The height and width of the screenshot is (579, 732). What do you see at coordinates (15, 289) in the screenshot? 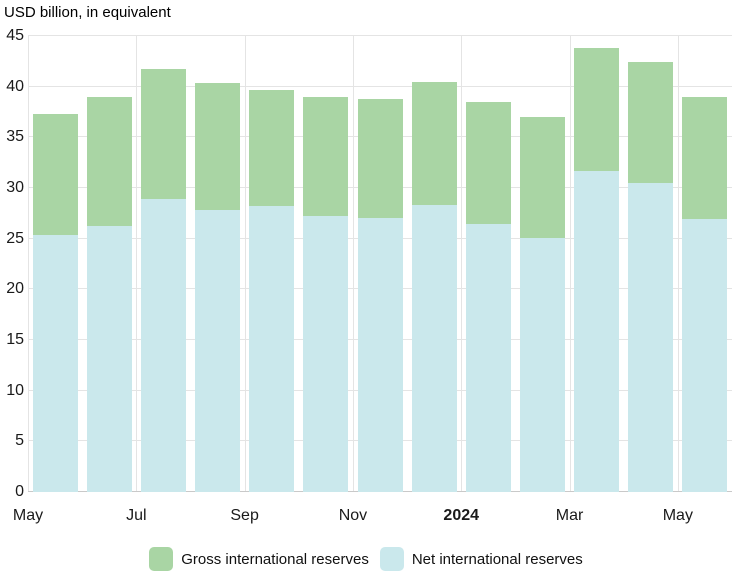
I see `y-tick-label: 20` at bounding box center [15, 289].